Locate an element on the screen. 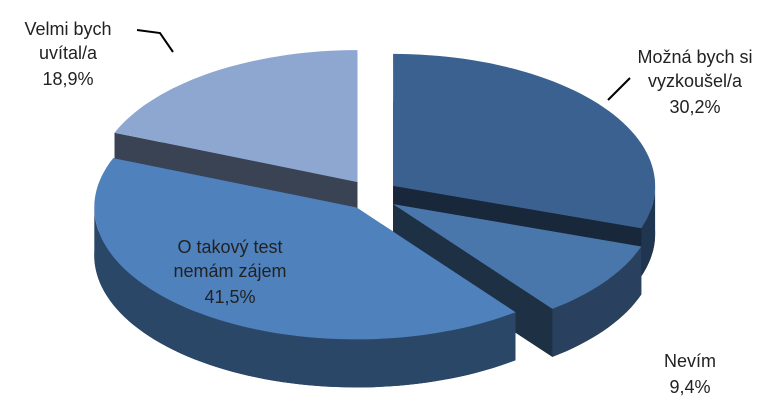 This screenshot has width=784, height=416. category-label: Velmi bych uvítal/a is located at coordinates (67, 41).